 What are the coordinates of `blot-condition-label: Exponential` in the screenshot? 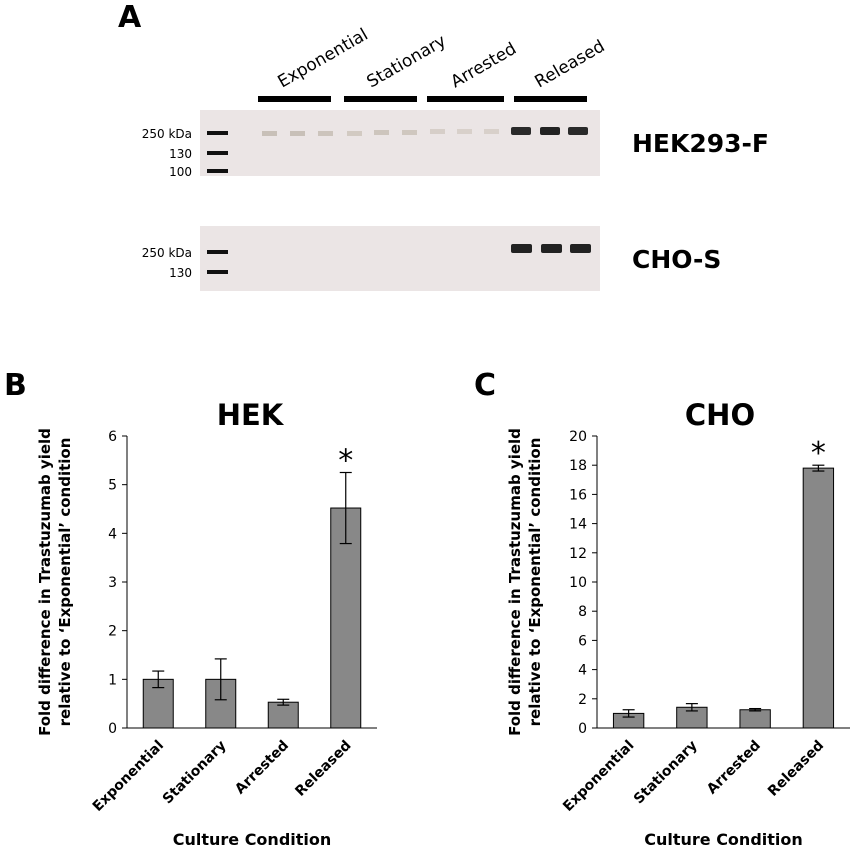 It's located at (323, 59).